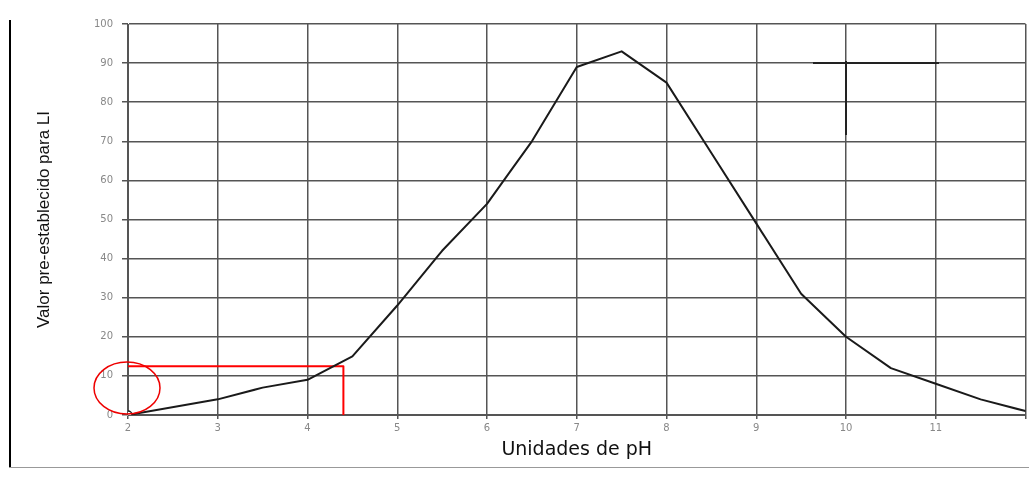  Describe the element at coordinates (756, 427) in the screenshot. I see `x-tick-label: 9` at that location.